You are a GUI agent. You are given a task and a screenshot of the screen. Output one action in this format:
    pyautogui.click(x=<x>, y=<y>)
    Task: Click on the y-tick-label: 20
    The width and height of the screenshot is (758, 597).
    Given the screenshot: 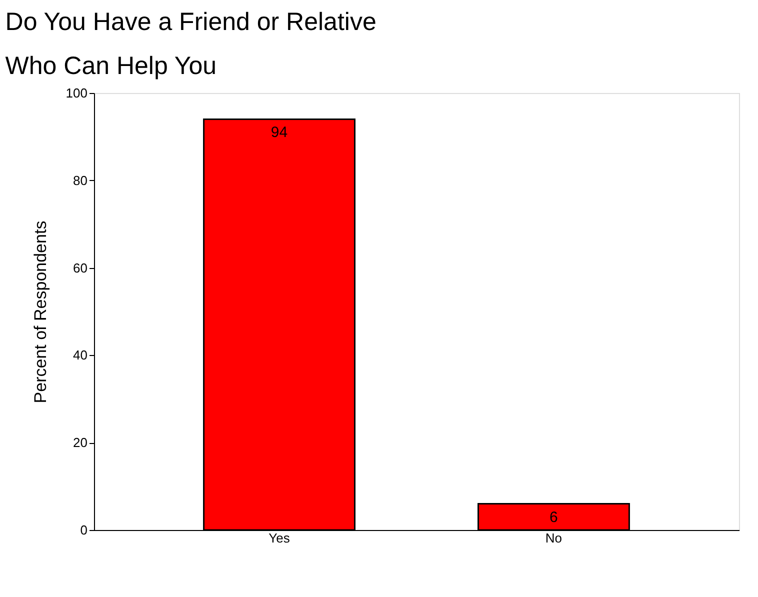 What is the action you would take?
    pyautogui.click(x=80, y=442)
    